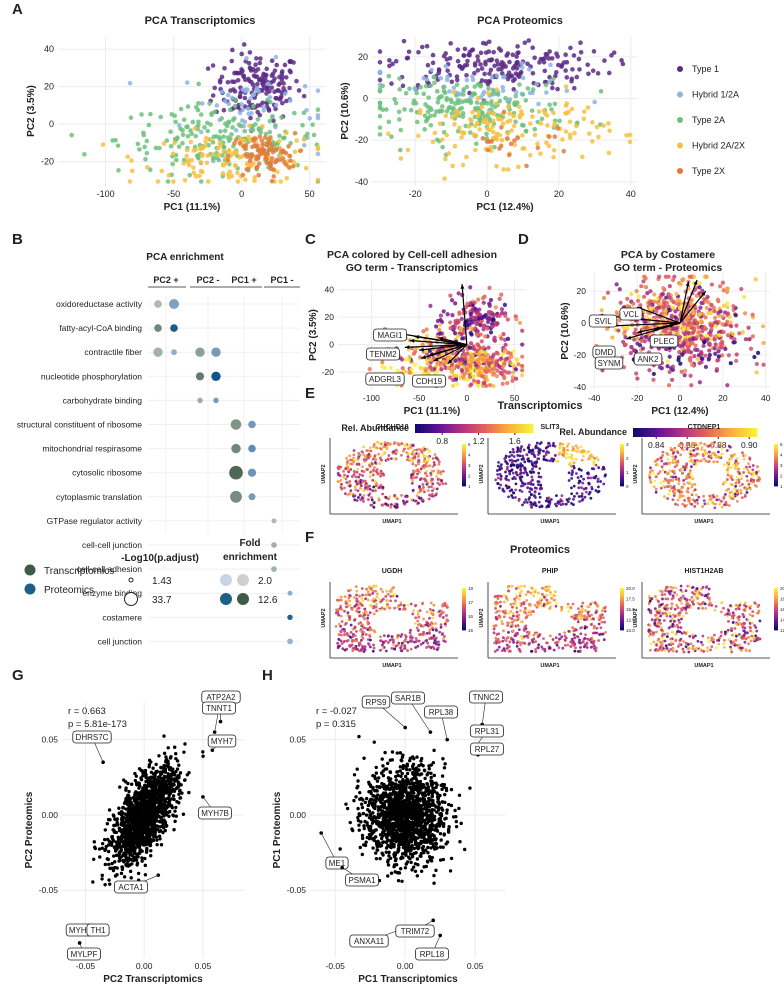  Describe the element at coordinates (680, 69) in the screenshot. I see `legend-swatch` at that location.